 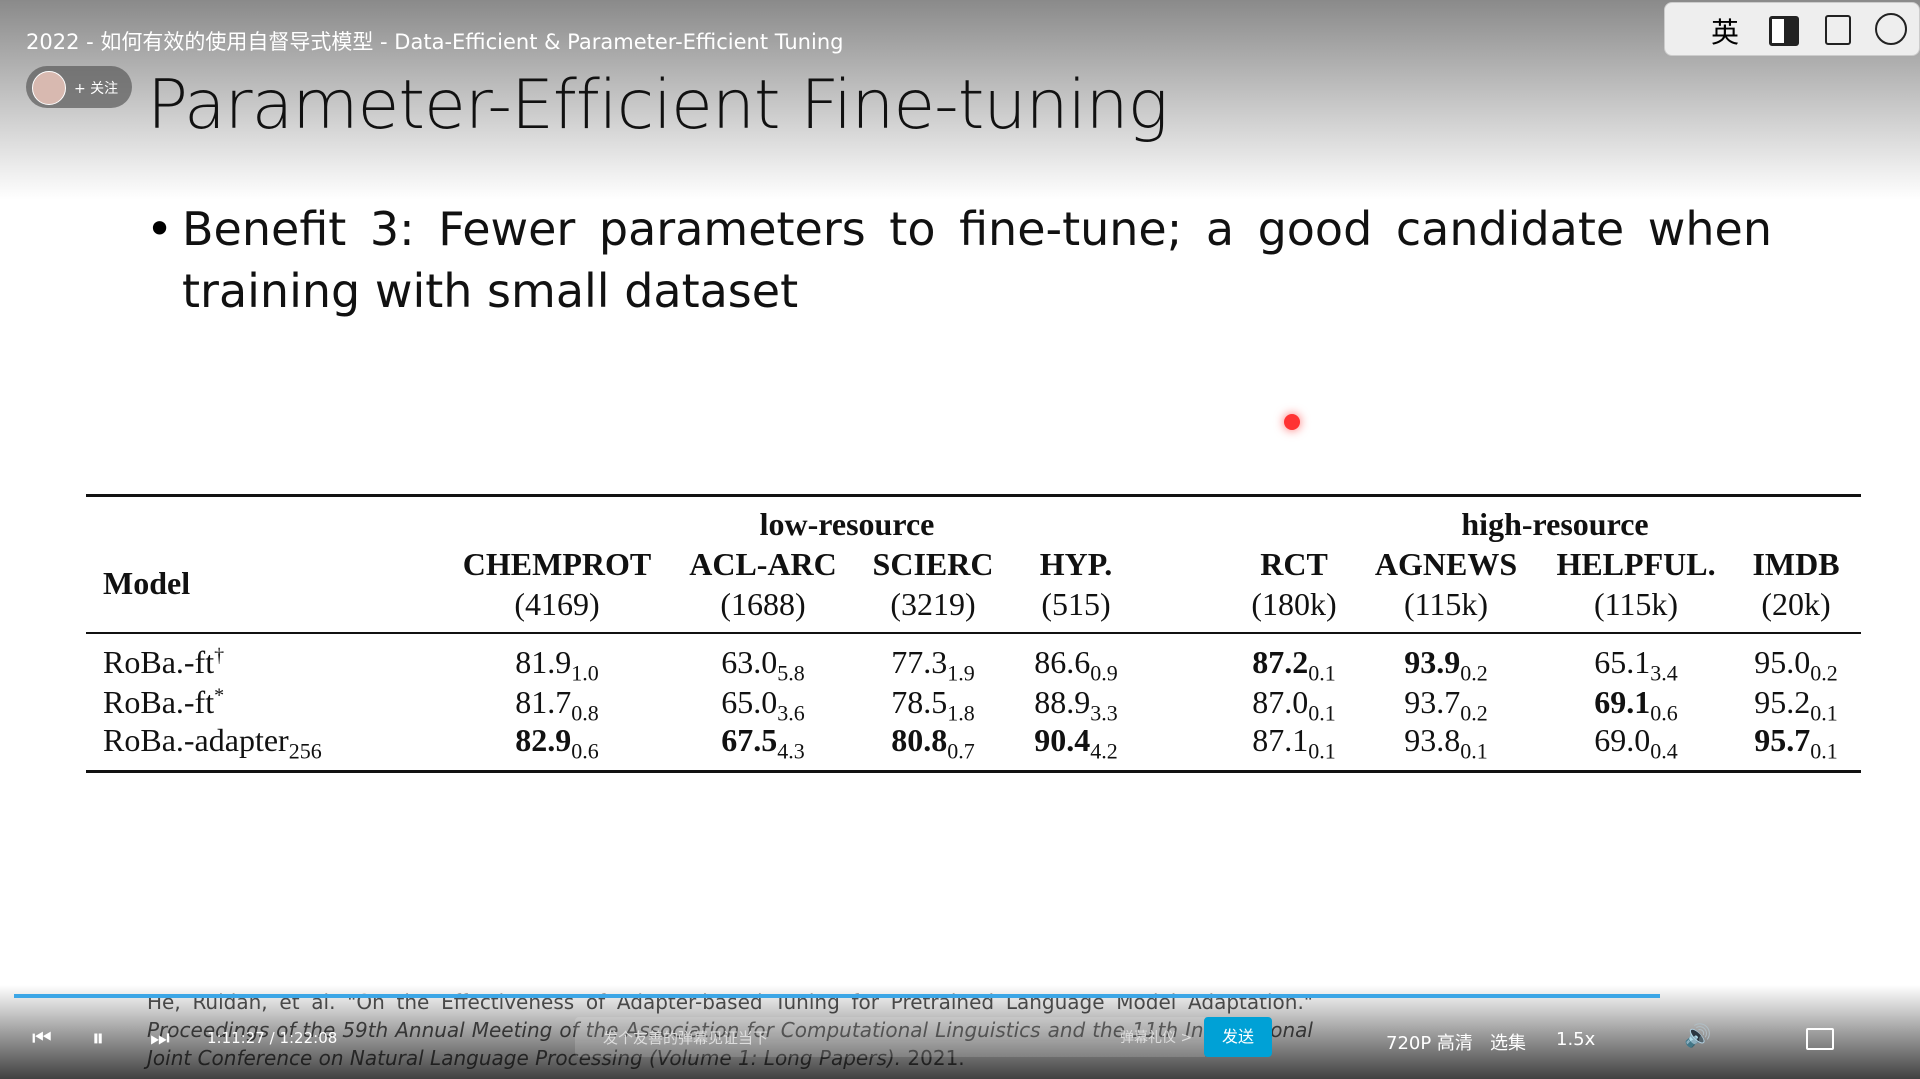 I want to click on model-name: RoBa.-adapter256, so click(x=212, y=743).